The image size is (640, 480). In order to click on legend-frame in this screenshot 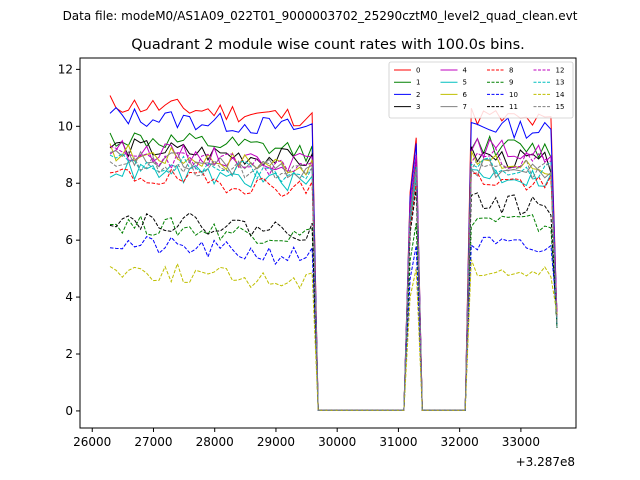, I will do `click(481, 90)`.